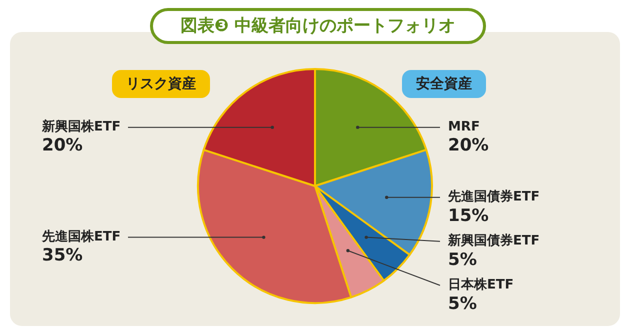  I want to click on slice-label: MRF, so click(464, 127).